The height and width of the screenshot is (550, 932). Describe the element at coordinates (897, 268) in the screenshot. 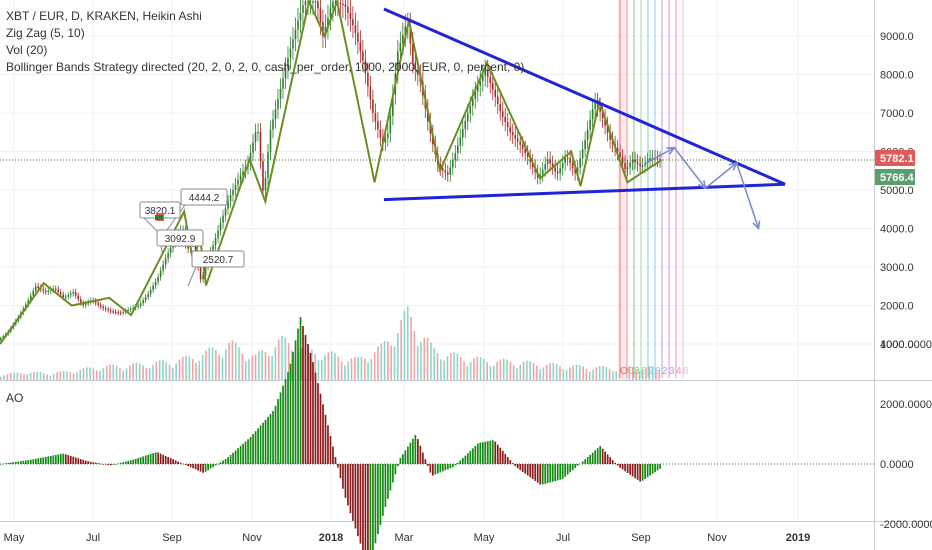

I see `price-tick-label: 3000.0` at that location.